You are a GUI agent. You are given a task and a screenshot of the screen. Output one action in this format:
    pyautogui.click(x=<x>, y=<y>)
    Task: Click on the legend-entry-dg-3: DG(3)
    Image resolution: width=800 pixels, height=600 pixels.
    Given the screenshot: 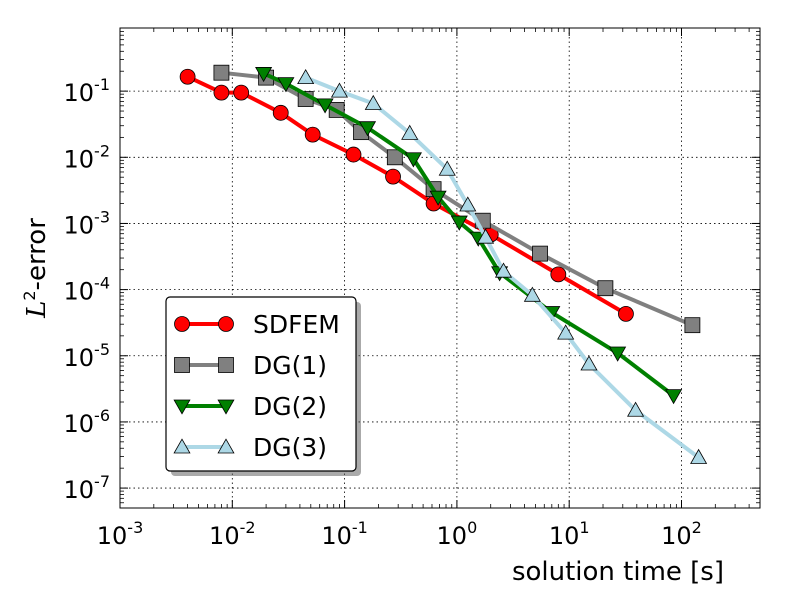 What is the action you would take?
    pyautogui.click(x=250, y=447)
    